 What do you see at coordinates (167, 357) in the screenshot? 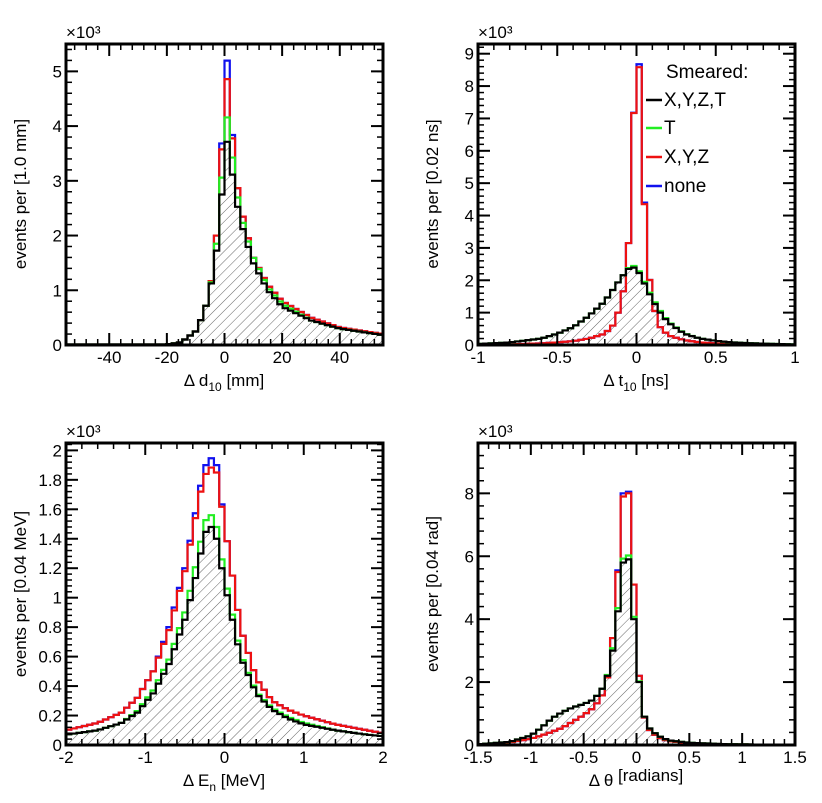
I see `x-tick-label: -20` at bounding box center [167, 357].